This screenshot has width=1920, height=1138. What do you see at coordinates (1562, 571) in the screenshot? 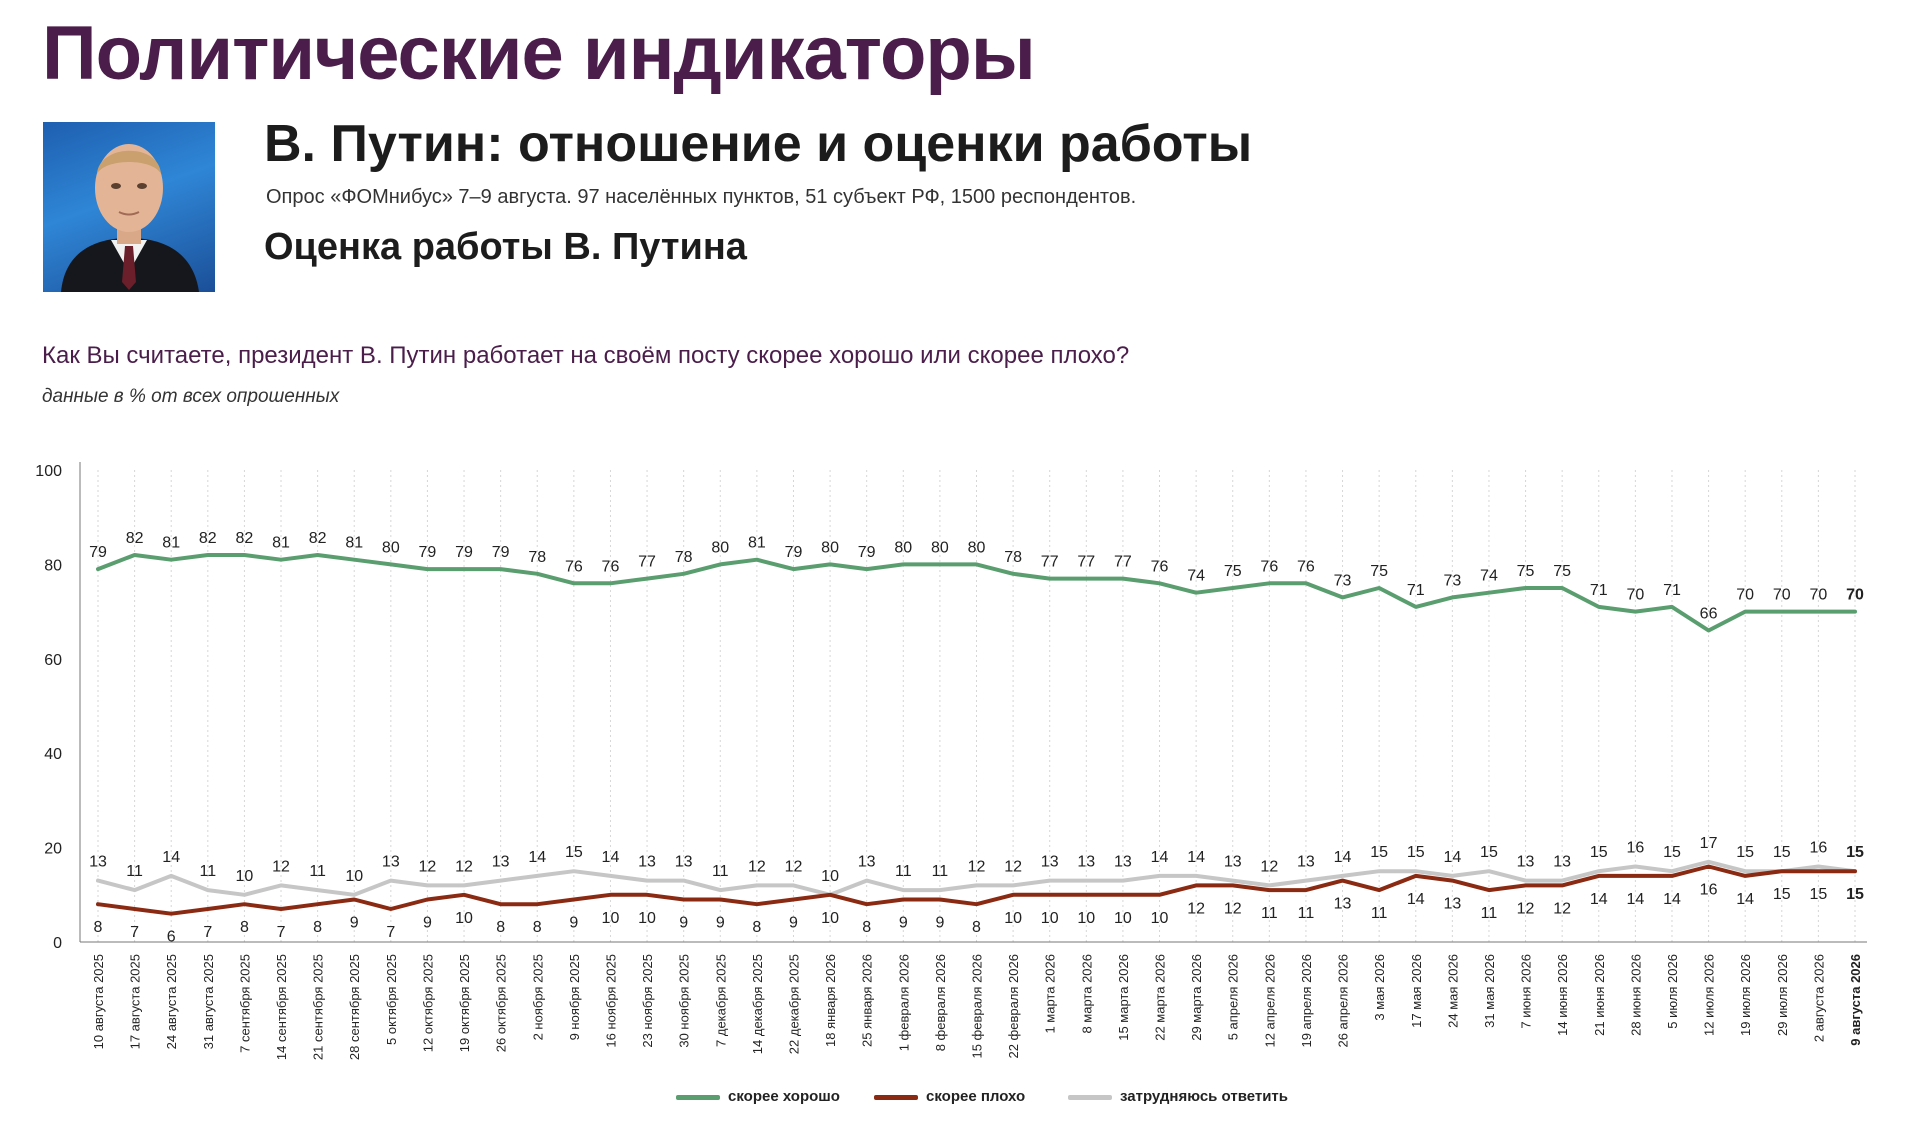
I see `data-label: 75` at bounding box center [1562, 571].